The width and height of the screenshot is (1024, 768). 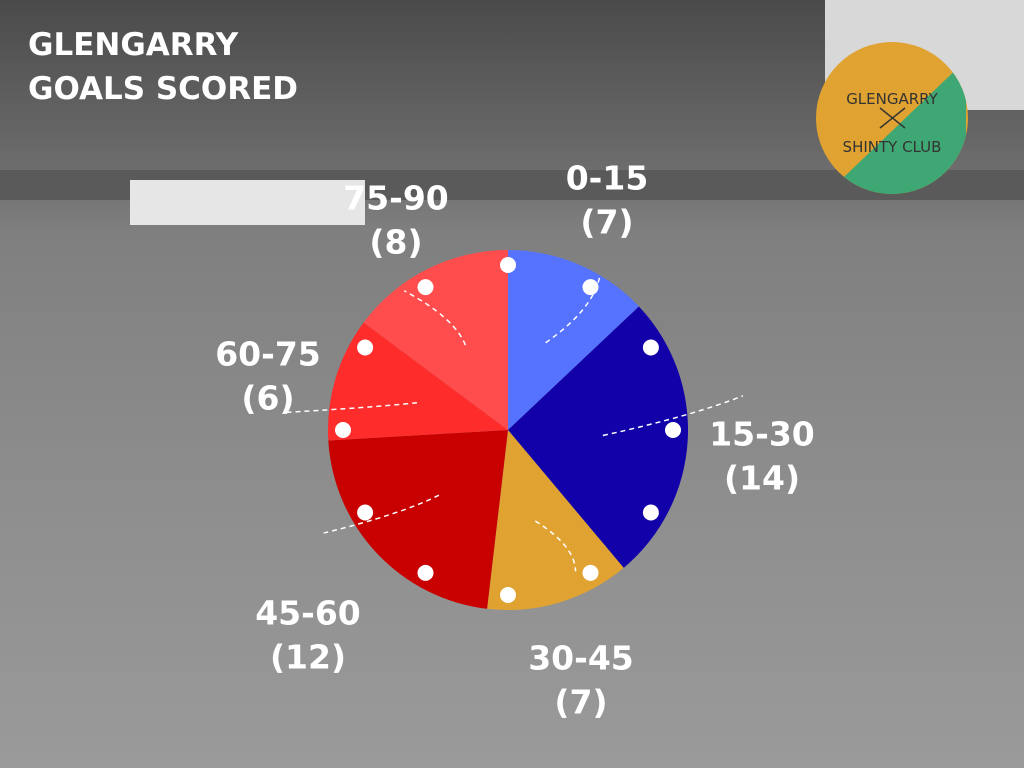 I want to click on category-label: 30-45, so click(x=581, y=658).